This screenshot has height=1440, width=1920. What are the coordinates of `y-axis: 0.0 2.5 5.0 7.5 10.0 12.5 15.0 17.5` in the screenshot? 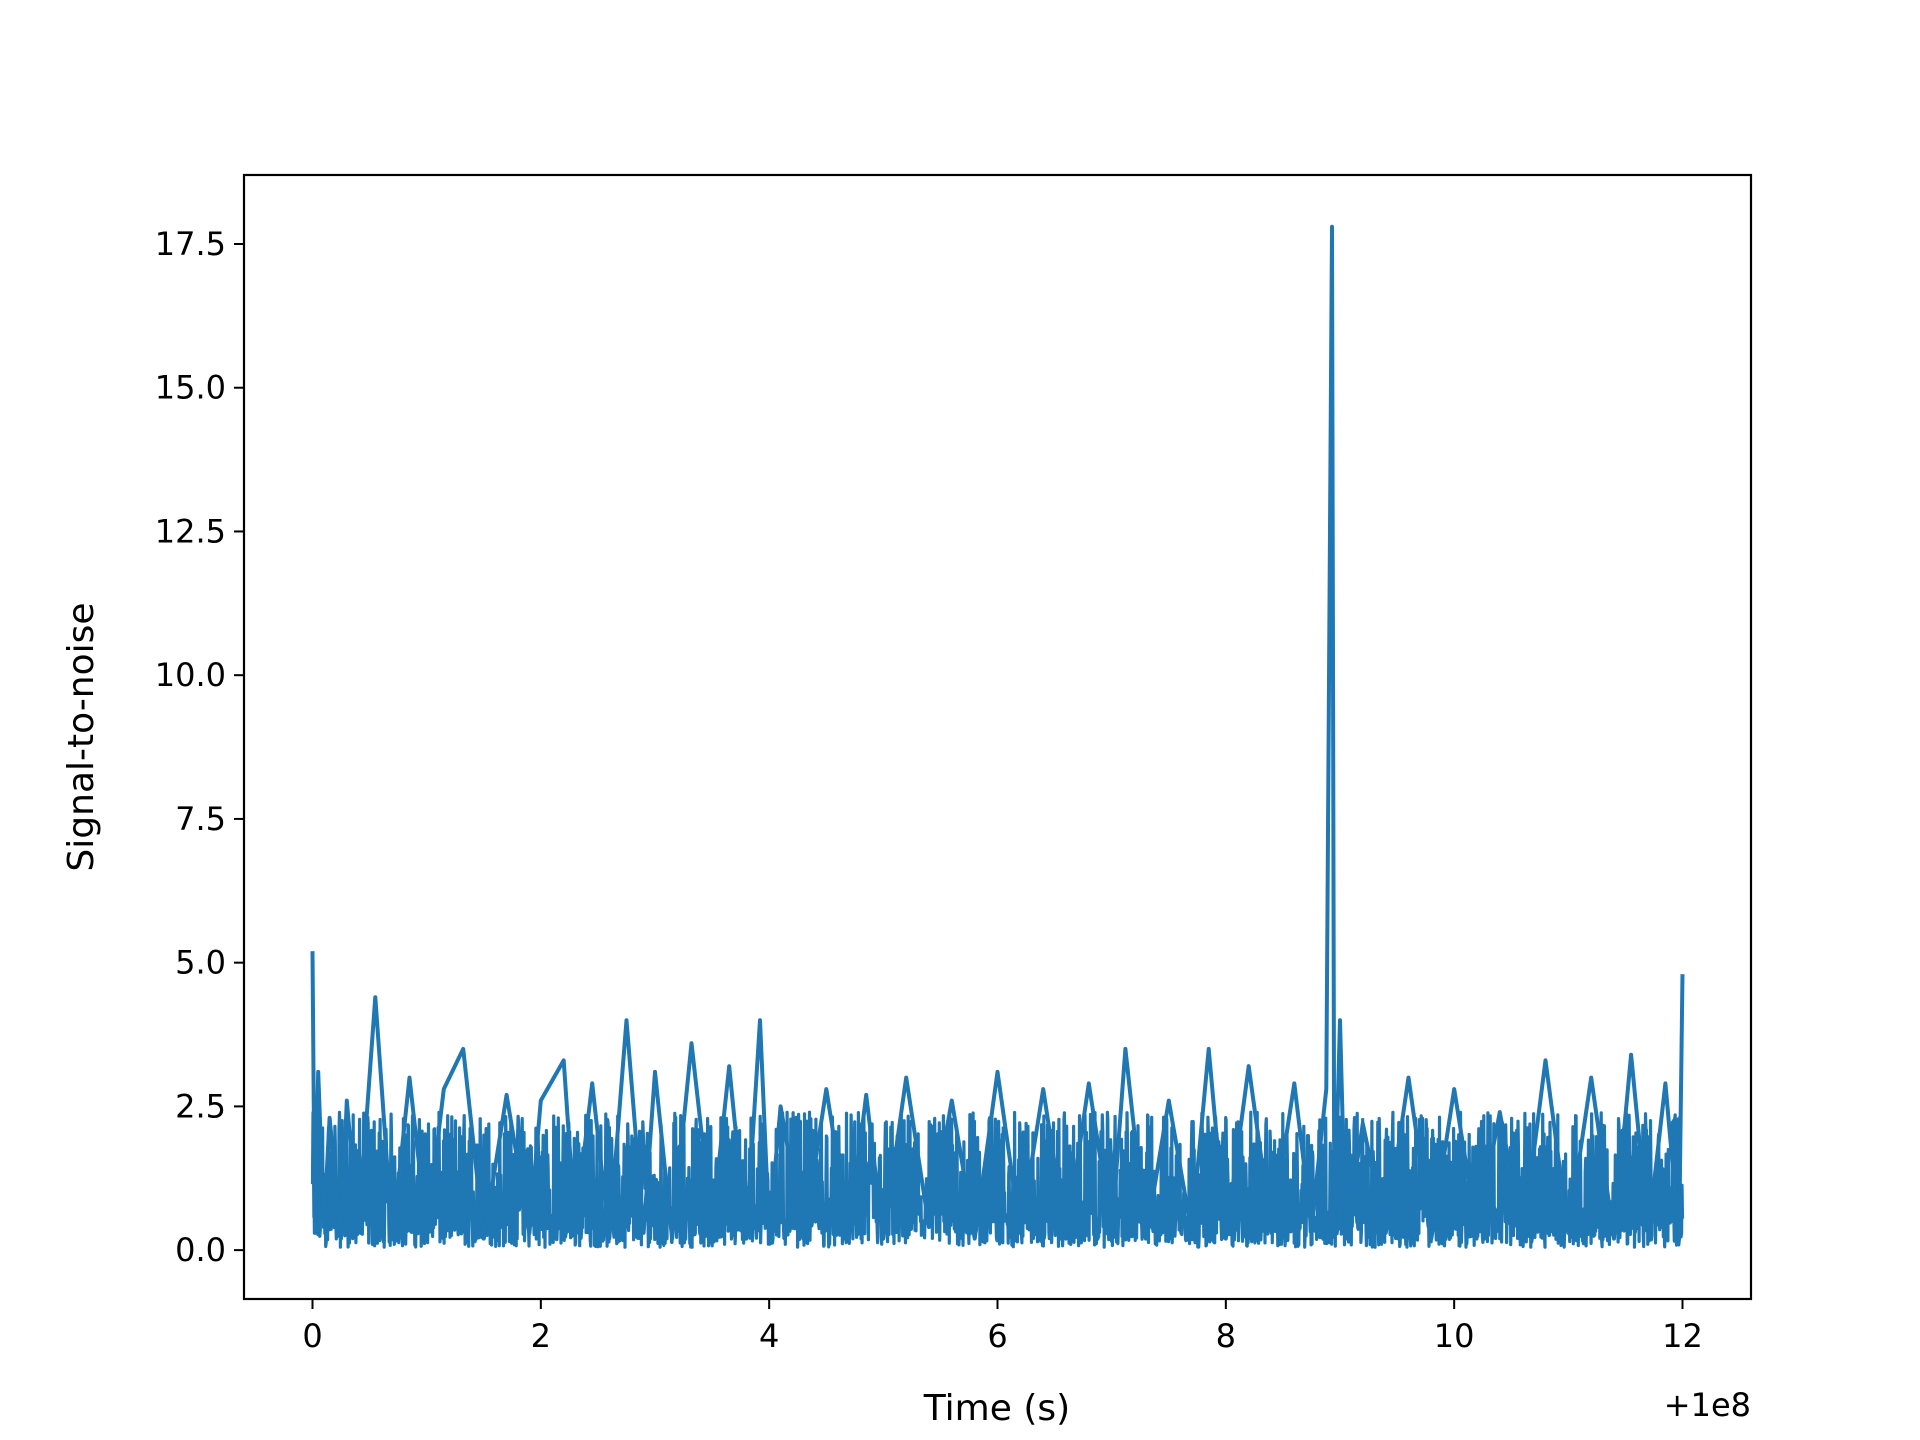 It's located at (199, 747).